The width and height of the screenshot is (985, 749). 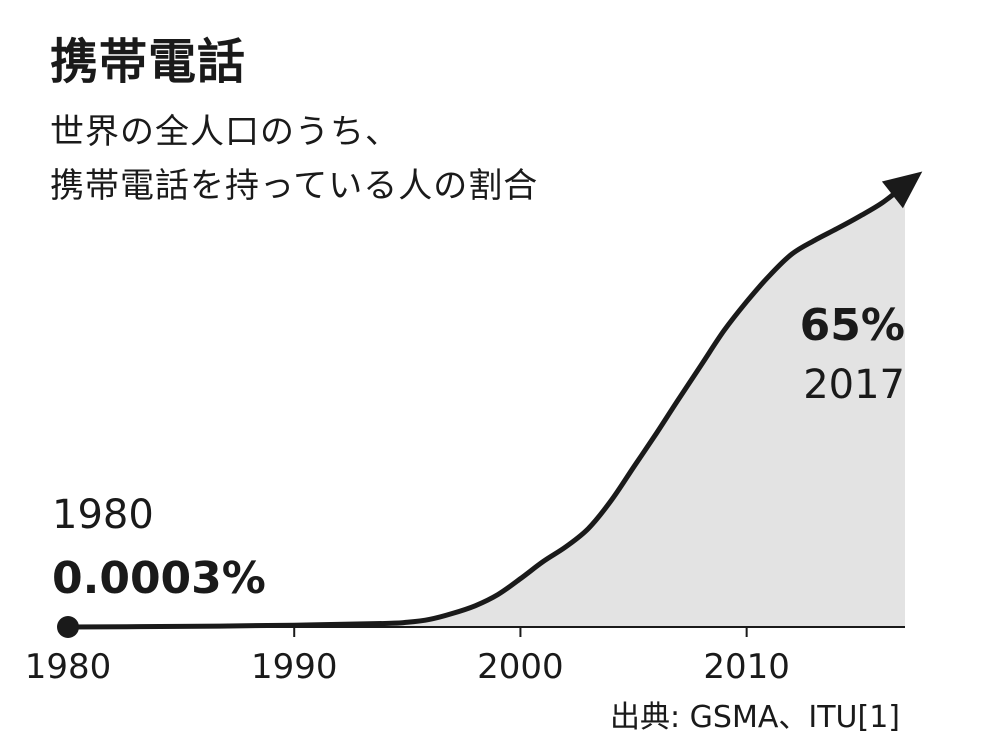 I want to click on chart-subtitle-line2: 携帯電話を持っている人の割合, so click(x=294, y=186).